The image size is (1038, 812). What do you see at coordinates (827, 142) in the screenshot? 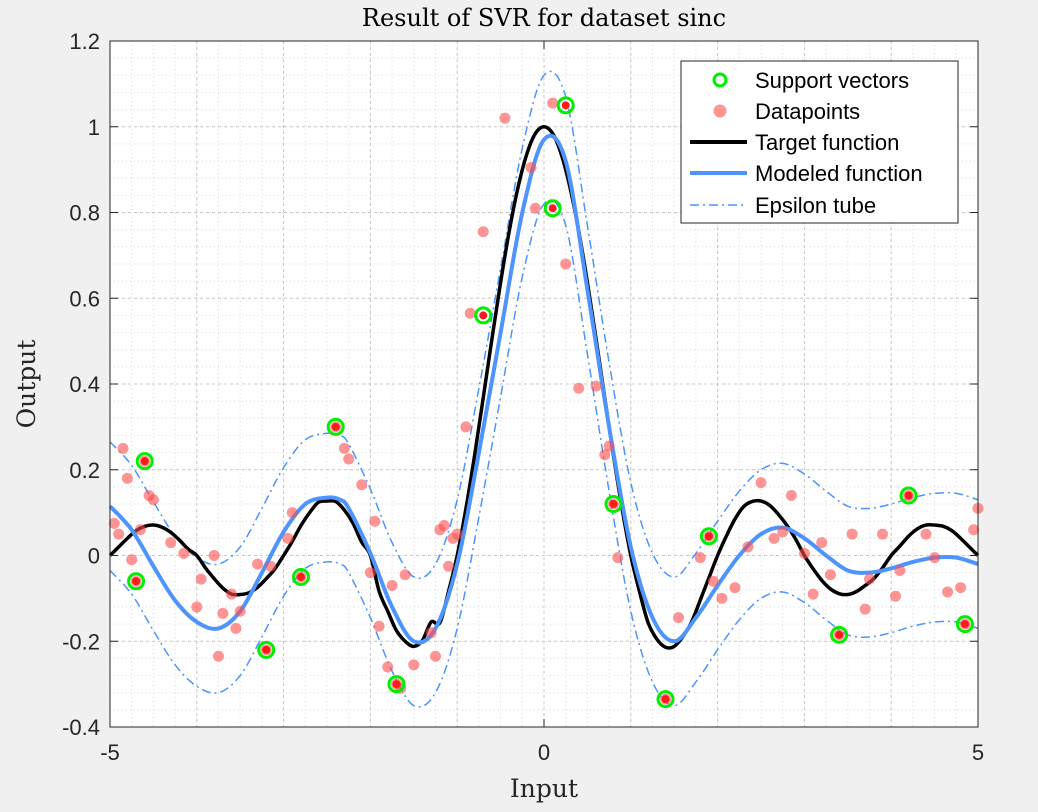
I see `legend-target-label: Target function` at bounding box center [827, 142].